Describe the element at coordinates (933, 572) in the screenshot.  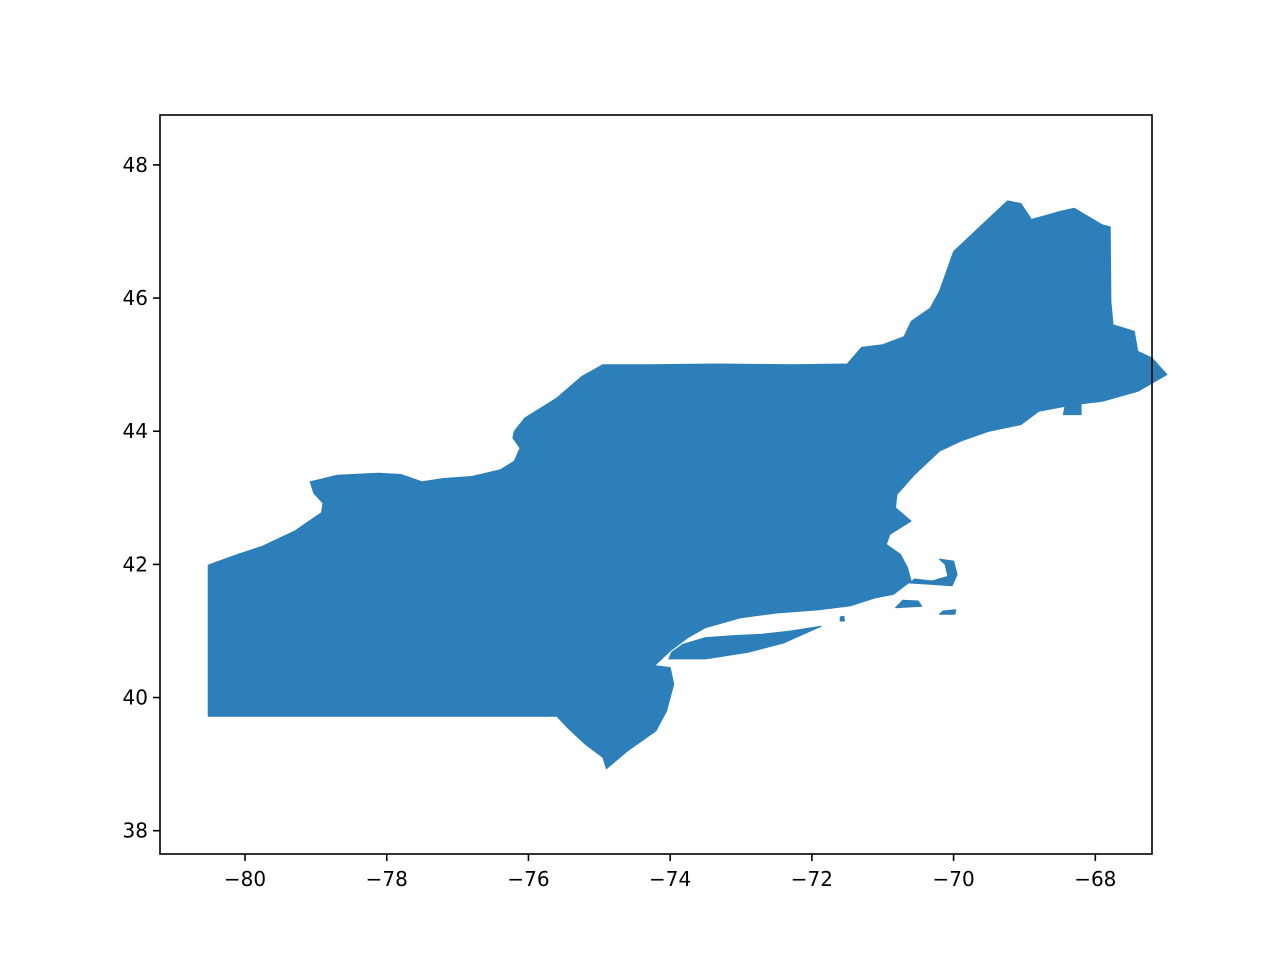
I see `region-cape-cod` at that location.